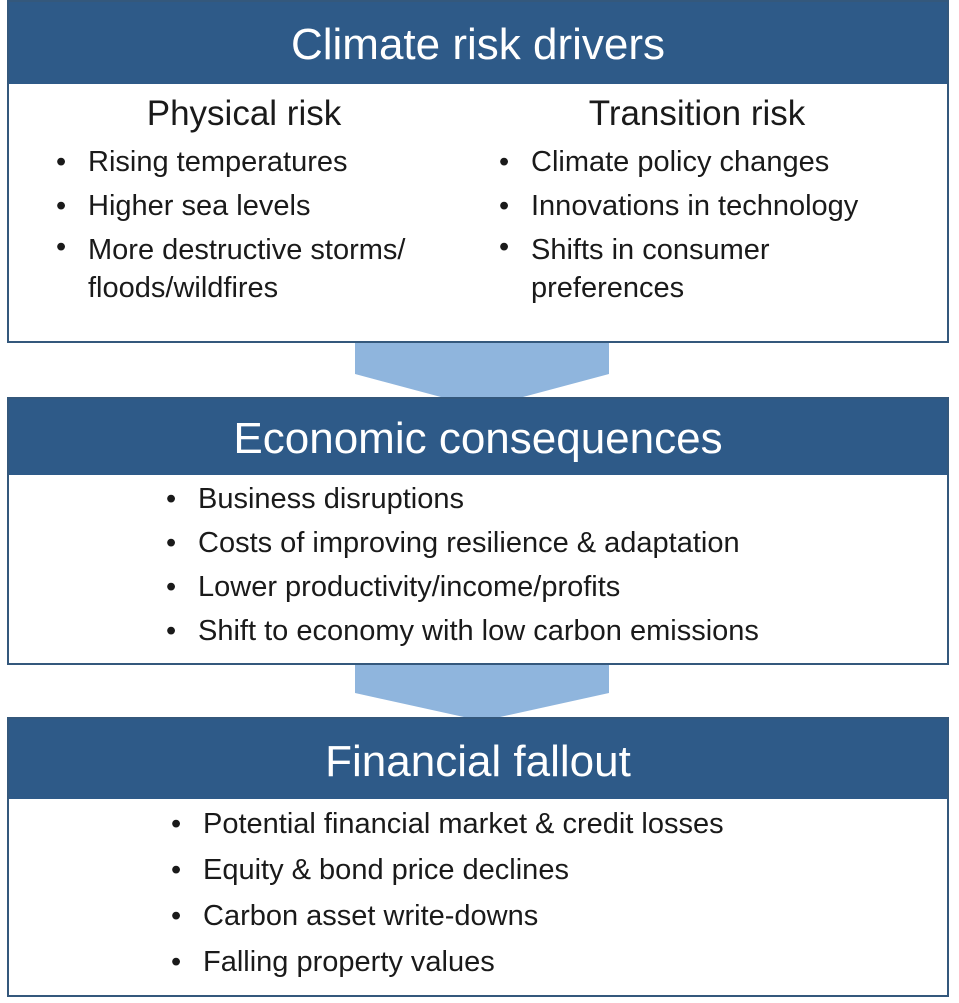 The height and width of the screenshot is (1003, 959). What do you see at coordinates (446, 962) in the screenshot?
I see `list-item: Falling property values` at bounding box center [446, 962].